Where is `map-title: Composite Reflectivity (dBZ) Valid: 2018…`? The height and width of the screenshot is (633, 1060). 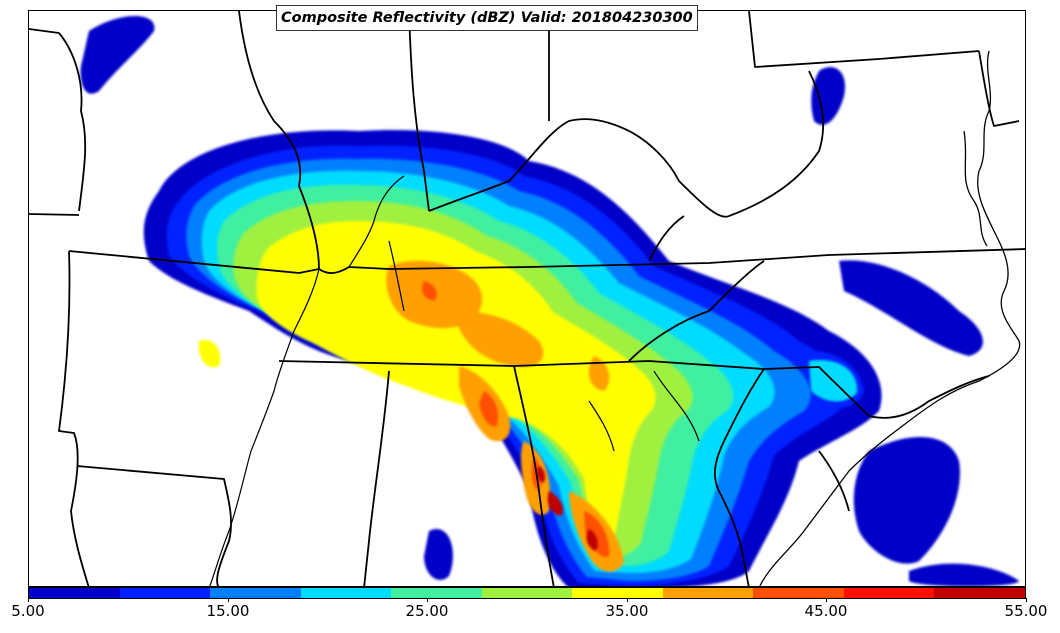
map-title: Composite Reflectivity (dBZ) Valid: 2018… is located at coordinates (487, 18).